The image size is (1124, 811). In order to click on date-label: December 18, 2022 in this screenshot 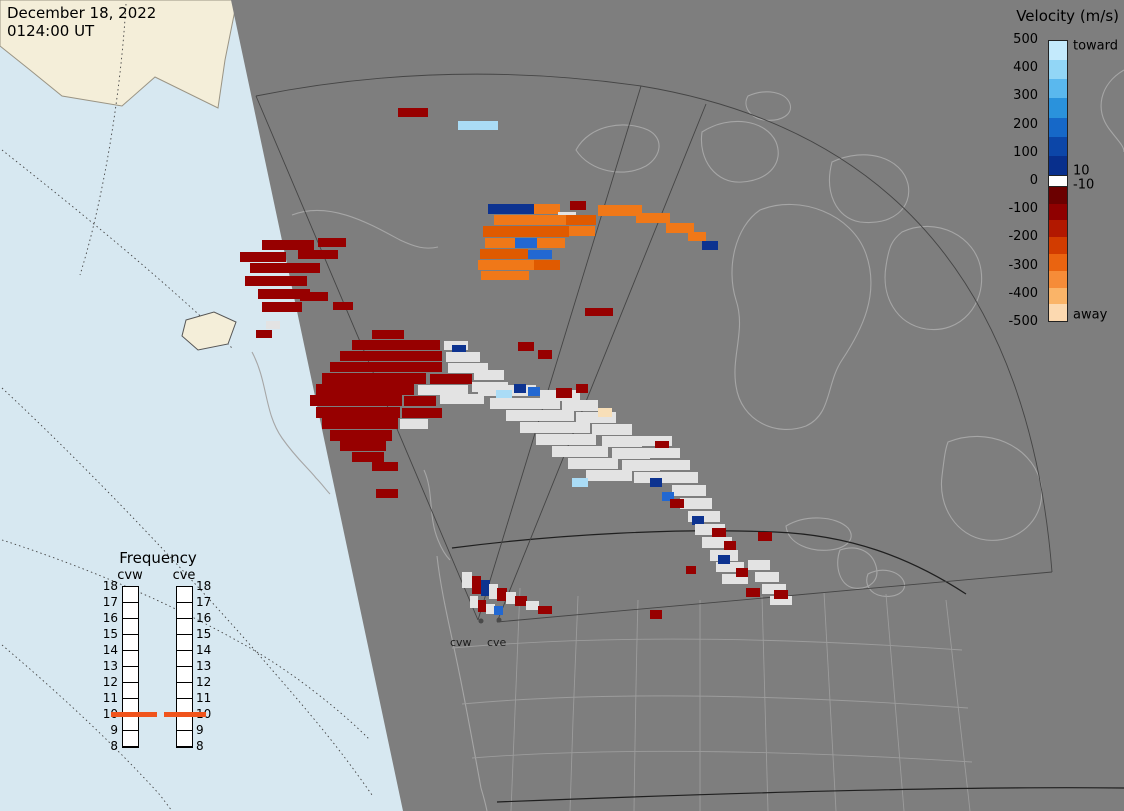, I will do `click(82, 13)`.